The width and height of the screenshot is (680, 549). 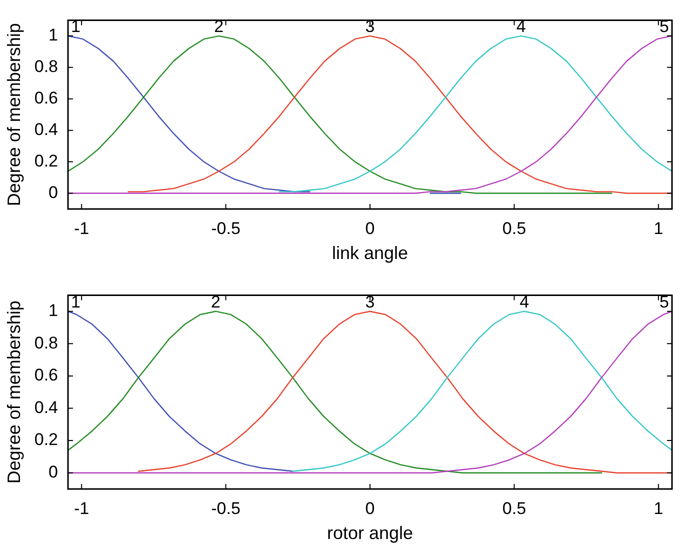 What do you see at coordinates (370, 302) in the screenshot?
I see `series-label: 3` at bounding box center [370, 302].